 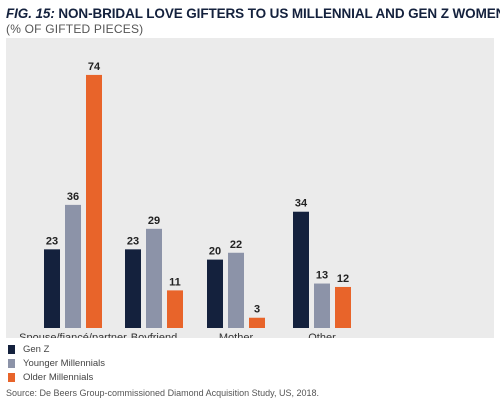 I want to click on legend-swatch-gen-z, so click(x=11, y=349).